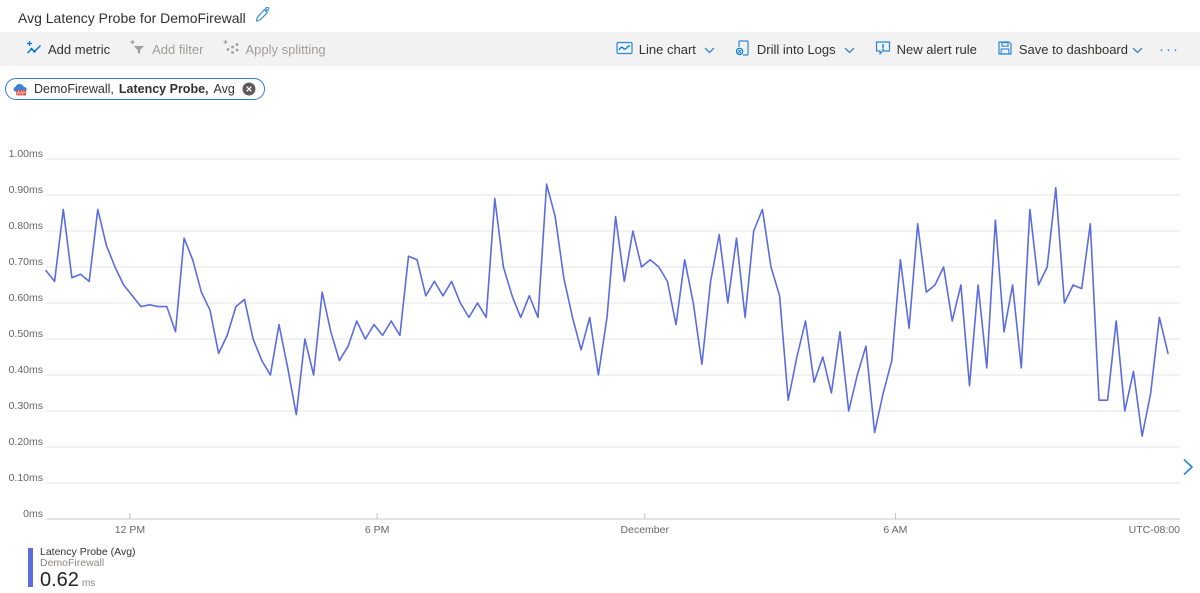 This screenshot has height=593, width=1200. I want to click on line-chart-selector-button: Line chart, so click(665, 49).